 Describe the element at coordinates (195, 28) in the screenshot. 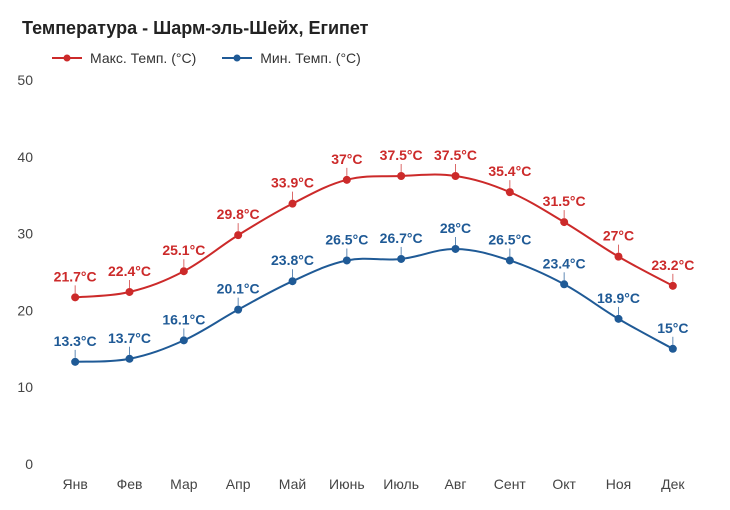

I see `chart-title: Температура - Шарм-эль-Шейх, Египет` at that location.